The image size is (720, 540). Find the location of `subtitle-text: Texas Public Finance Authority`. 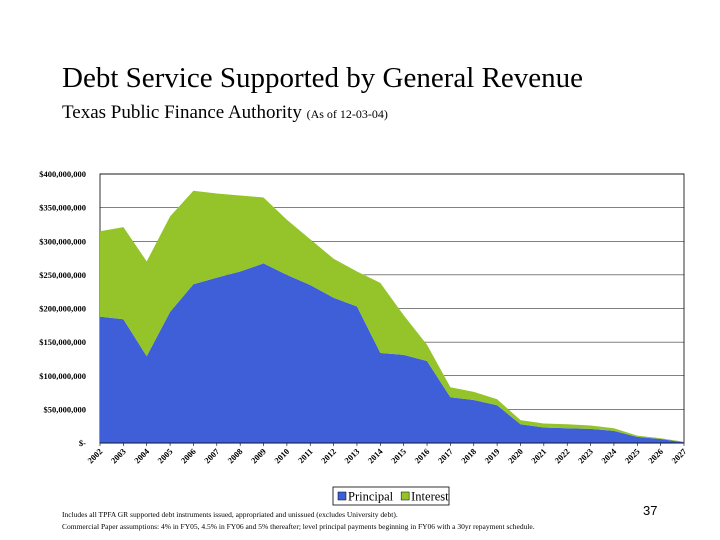

subtitle-text: Texas Public Finance Authority is located at coordinates (182, 112).